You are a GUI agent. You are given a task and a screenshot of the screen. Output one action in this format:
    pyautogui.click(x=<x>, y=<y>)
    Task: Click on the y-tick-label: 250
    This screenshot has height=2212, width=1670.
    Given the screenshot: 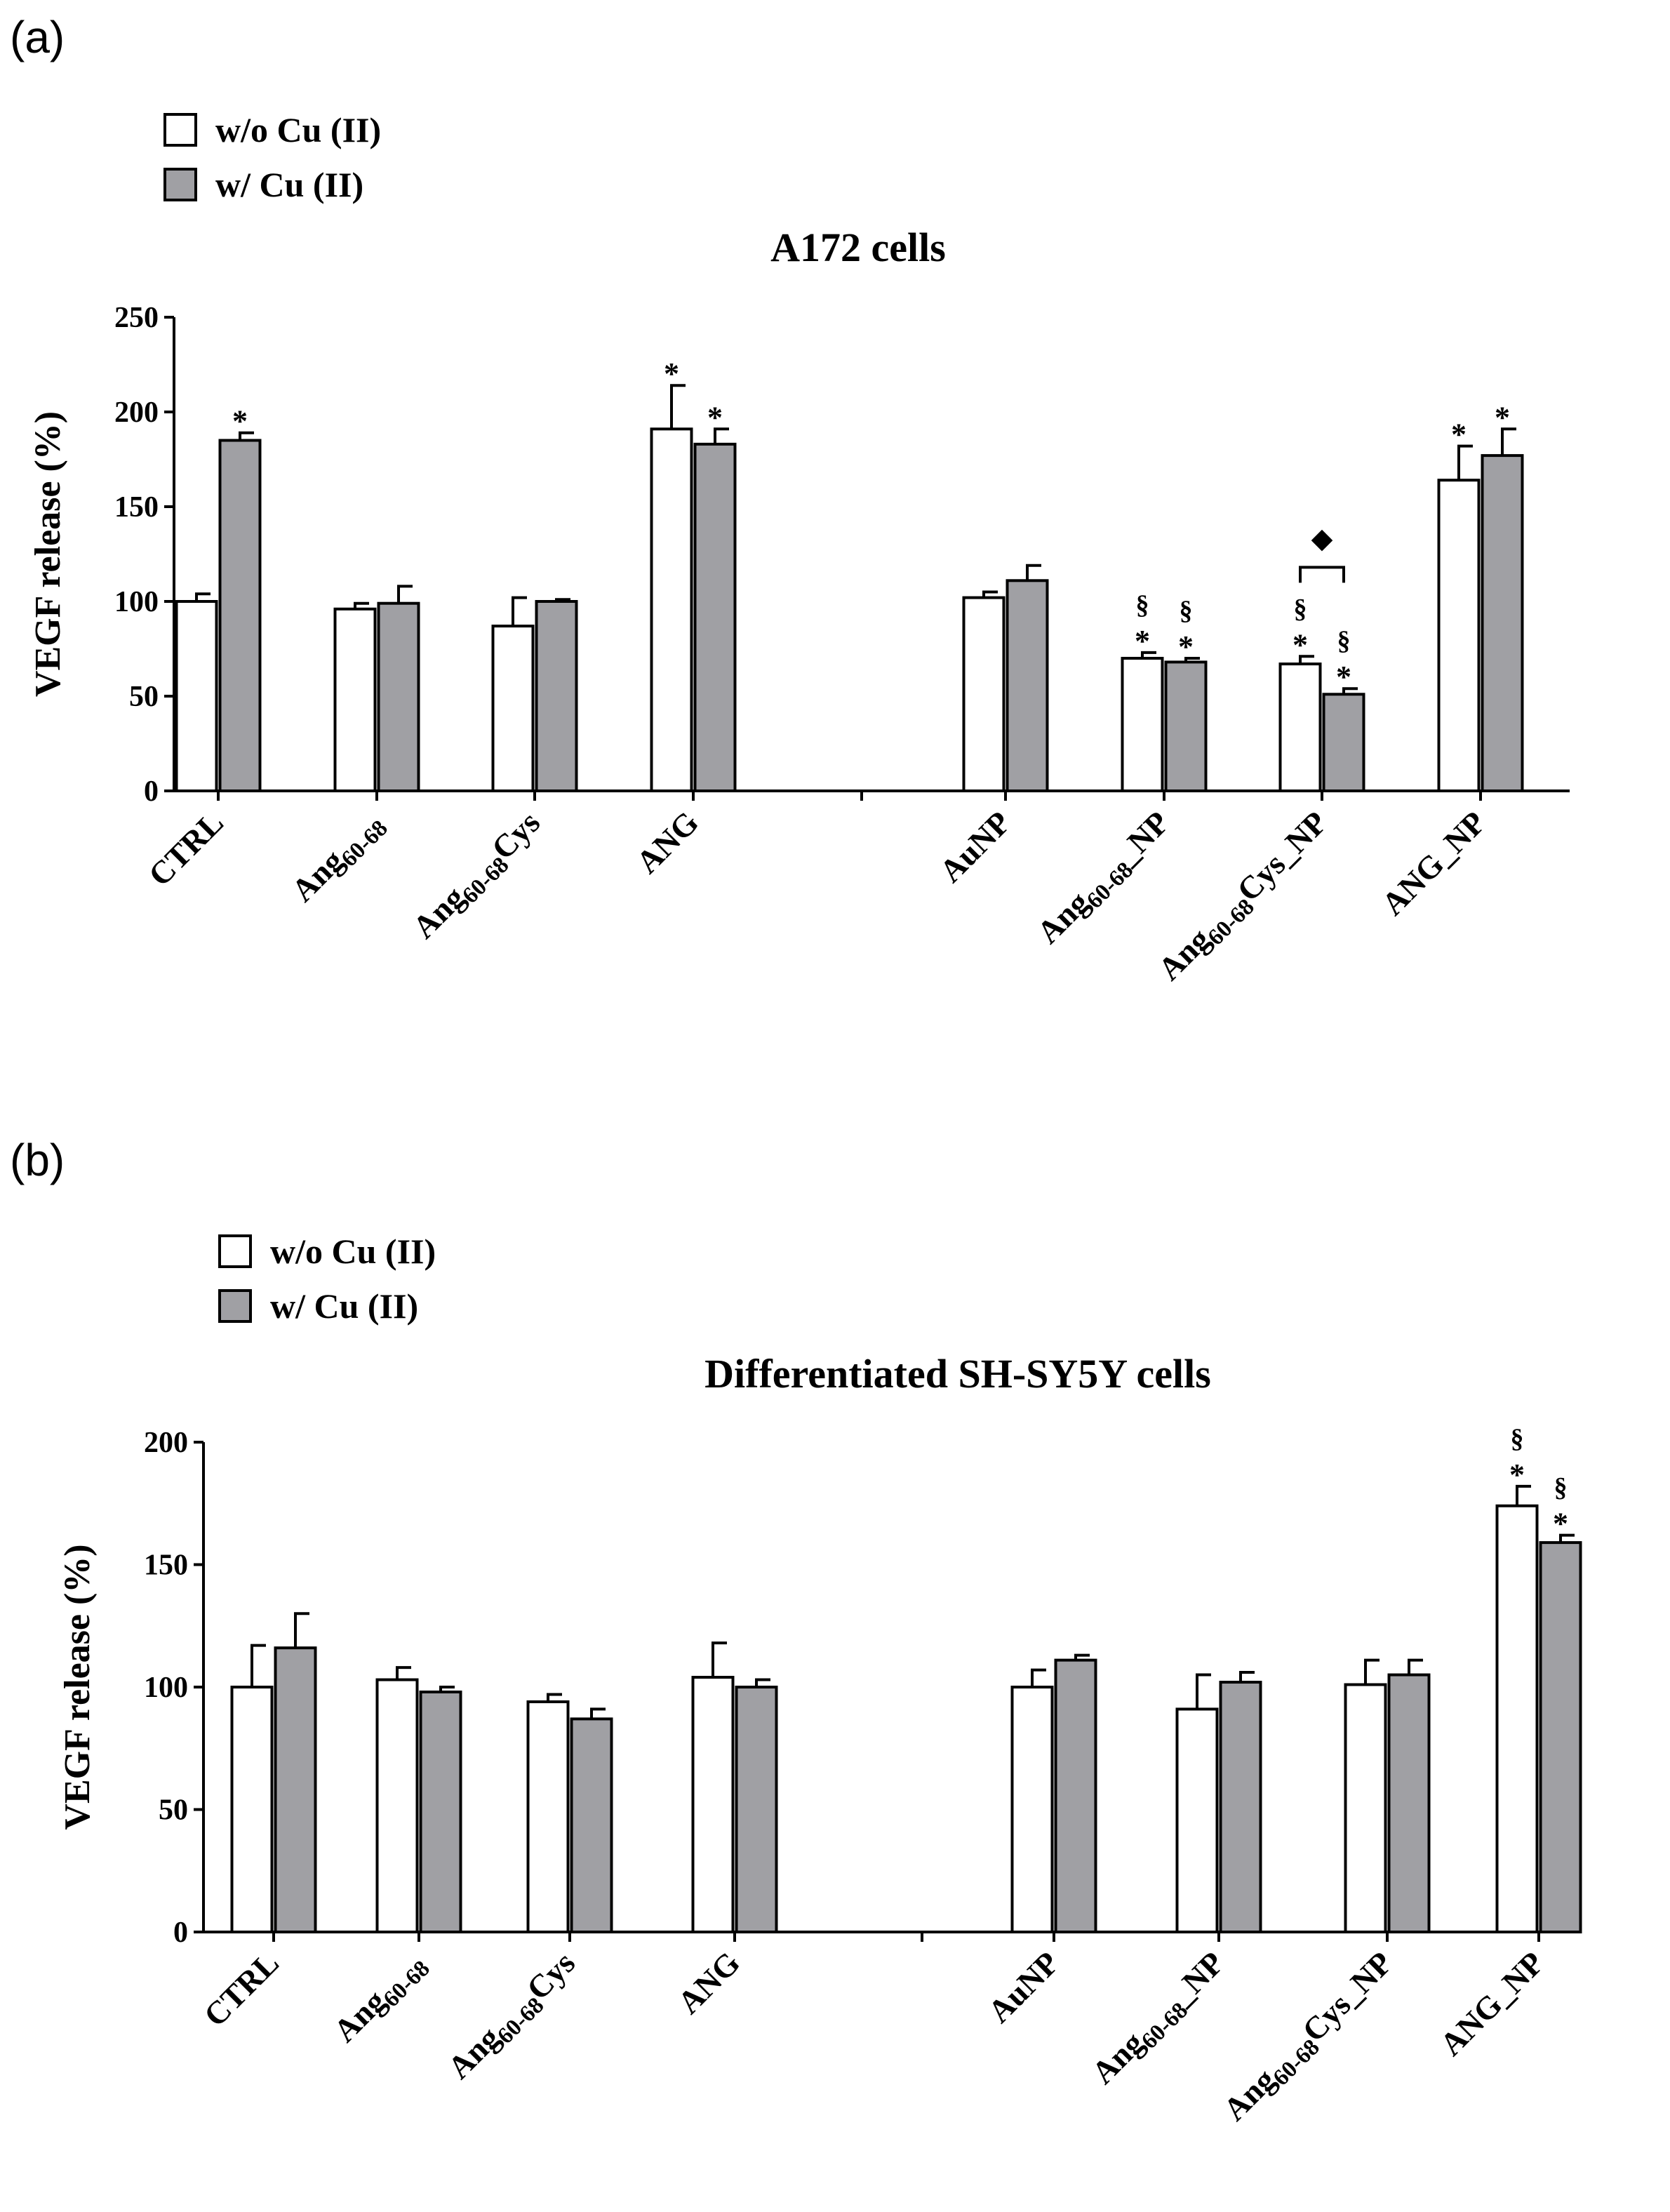 What is the action you would take?
    pyautogui.click(x=136, y=318)
    